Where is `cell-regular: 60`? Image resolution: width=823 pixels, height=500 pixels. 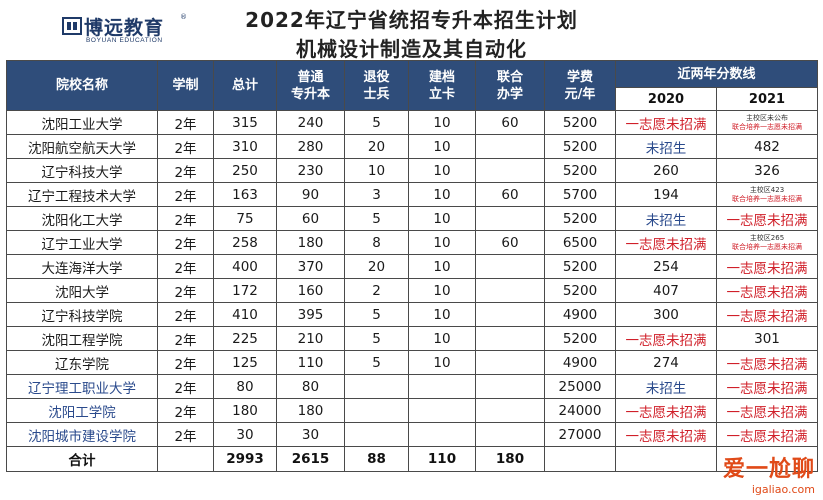
cell-regular: 60 is located at coordinates (310, 218).